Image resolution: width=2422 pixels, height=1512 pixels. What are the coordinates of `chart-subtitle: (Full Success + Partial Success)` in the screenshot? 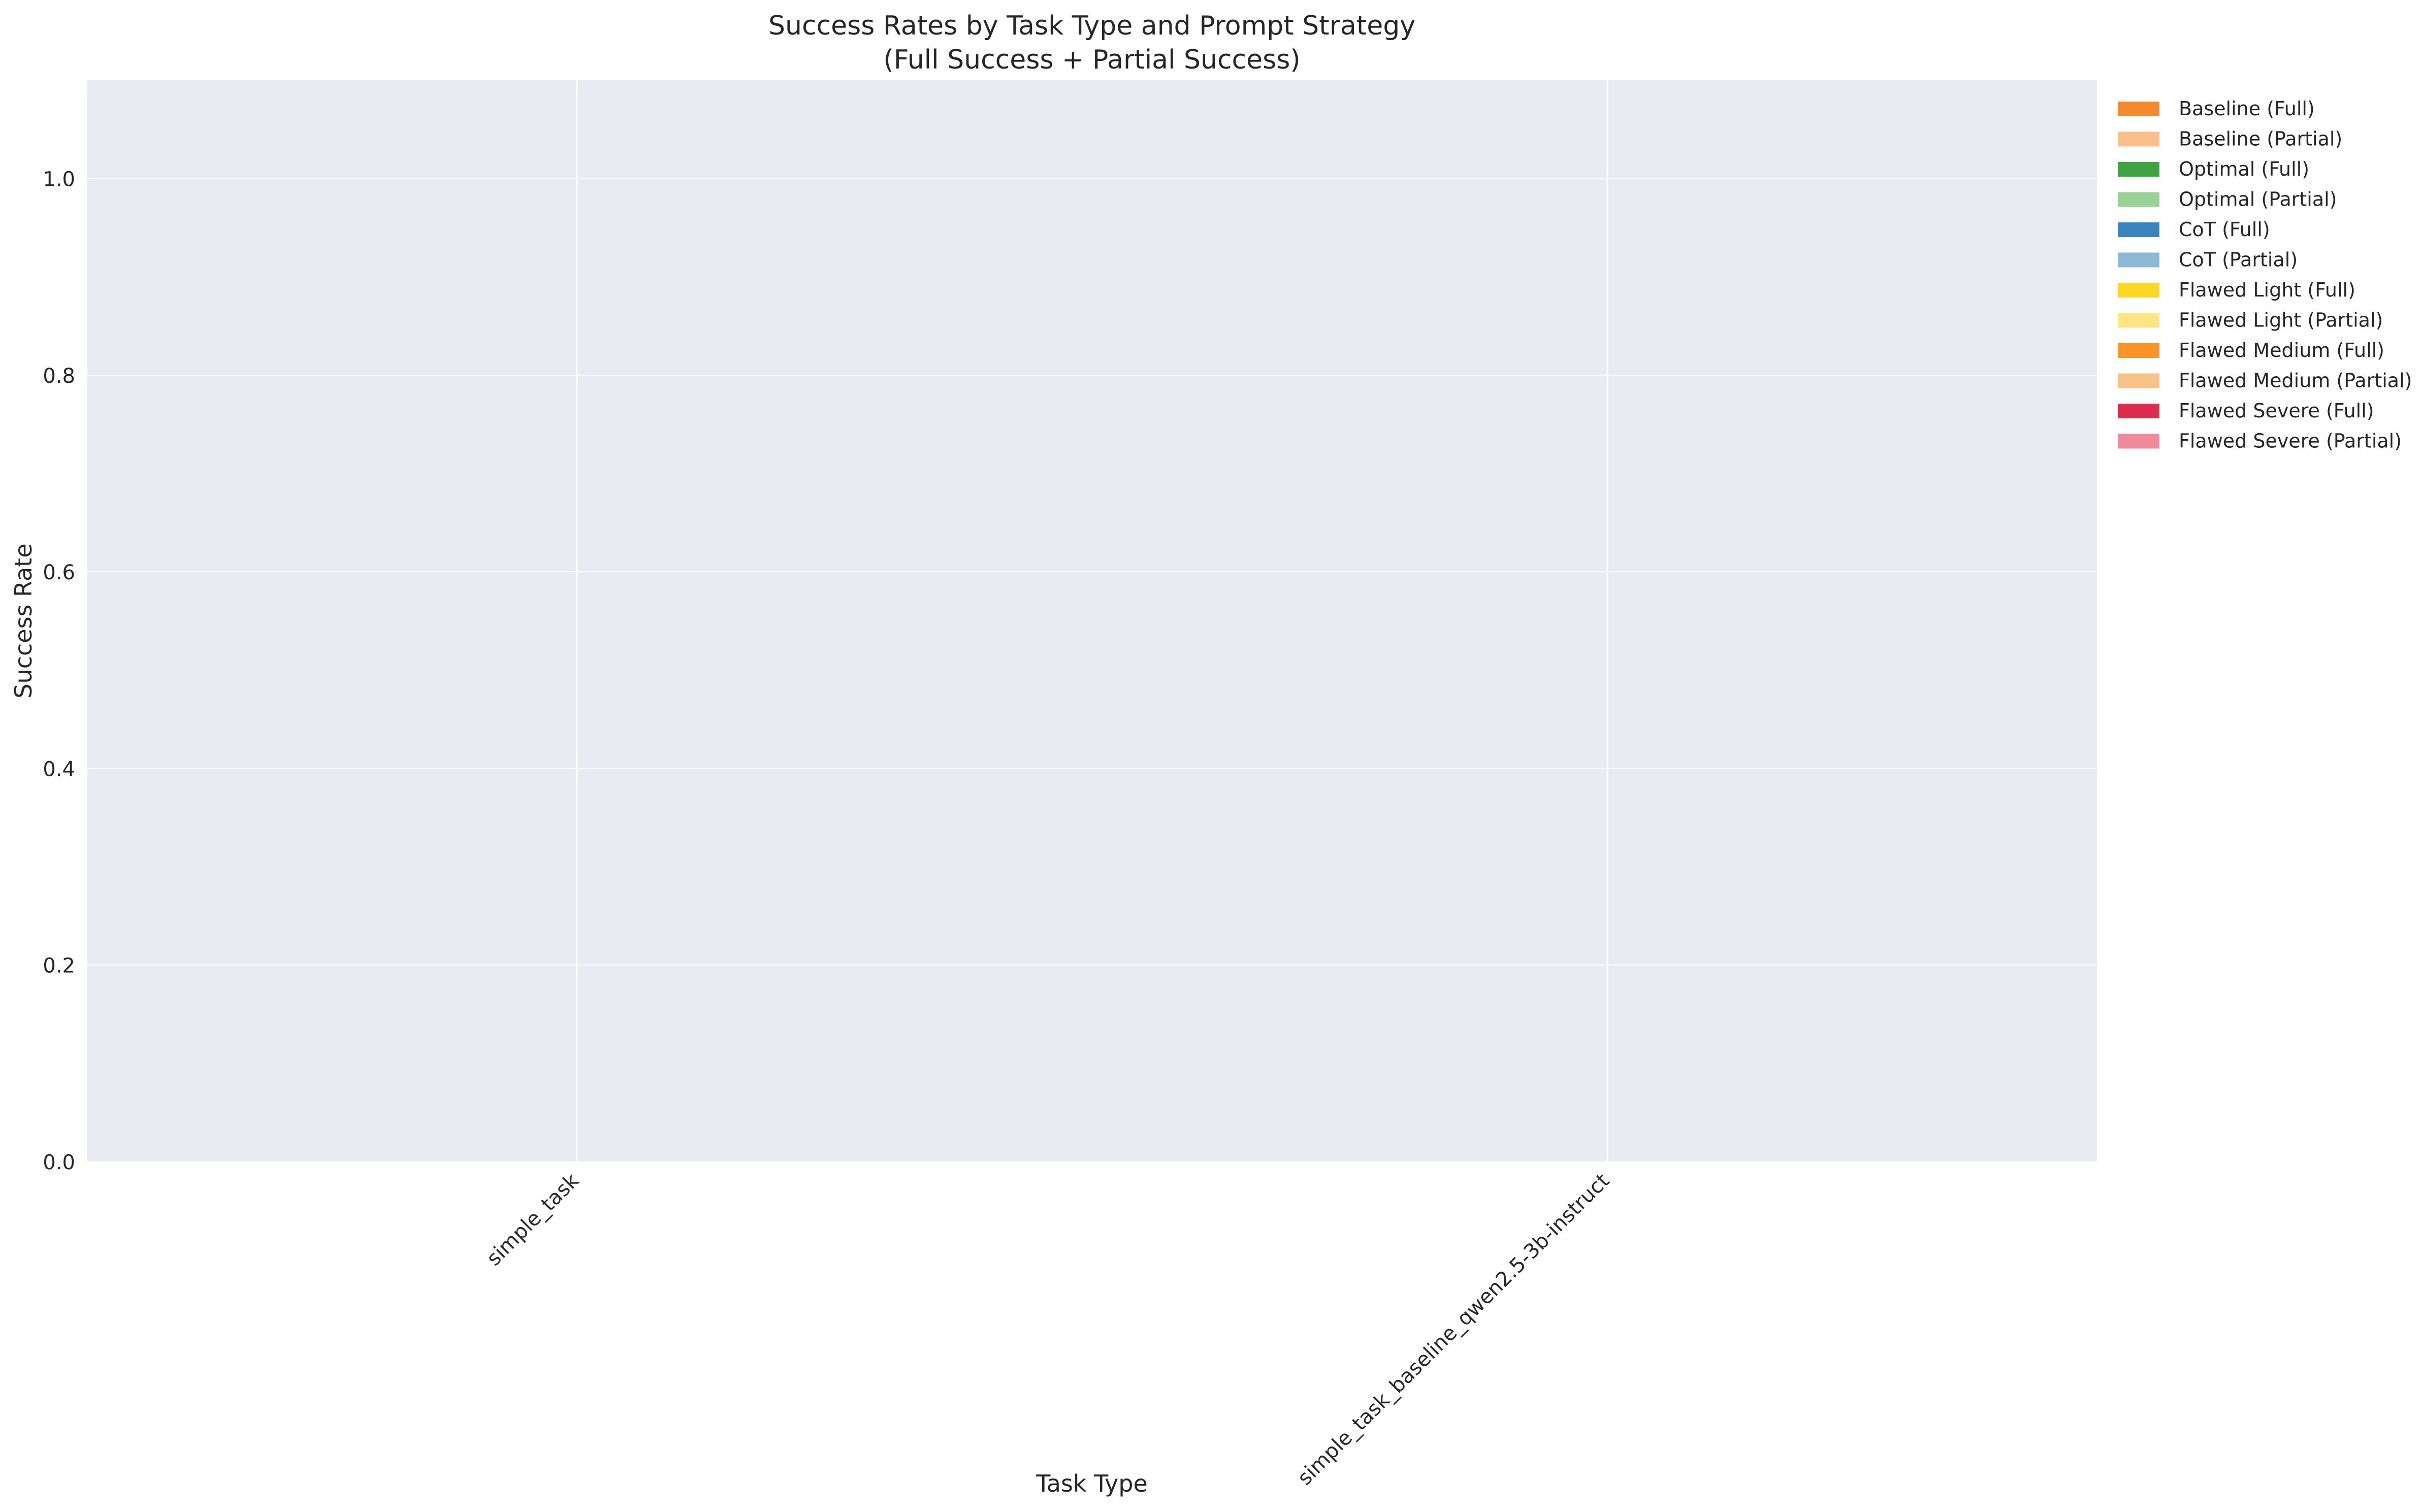 It's located at (1091, 60).